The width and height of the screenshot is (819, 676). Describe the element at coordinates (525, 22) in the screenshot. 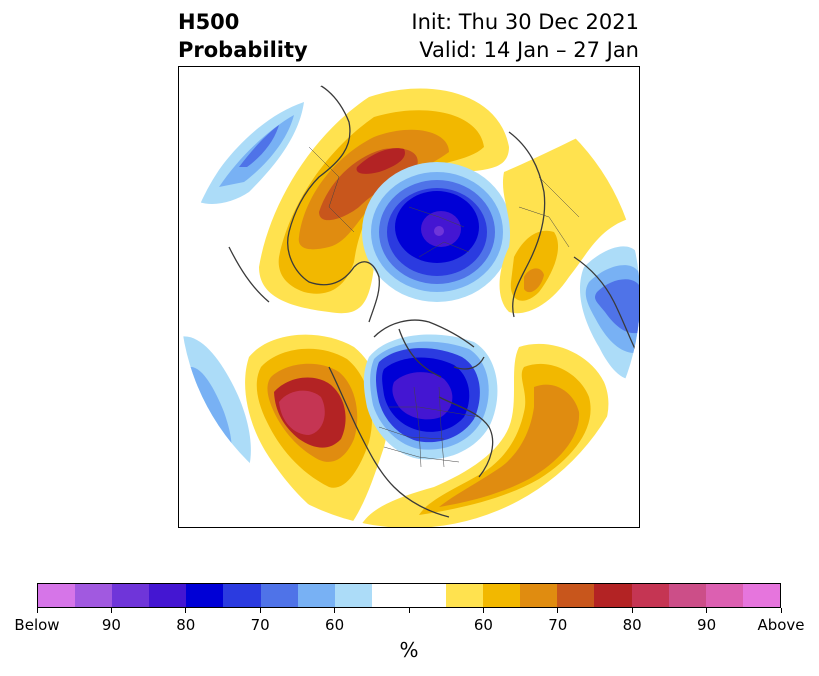

I see `init-date: Init: Thu 30 Dec 2021` at that location.